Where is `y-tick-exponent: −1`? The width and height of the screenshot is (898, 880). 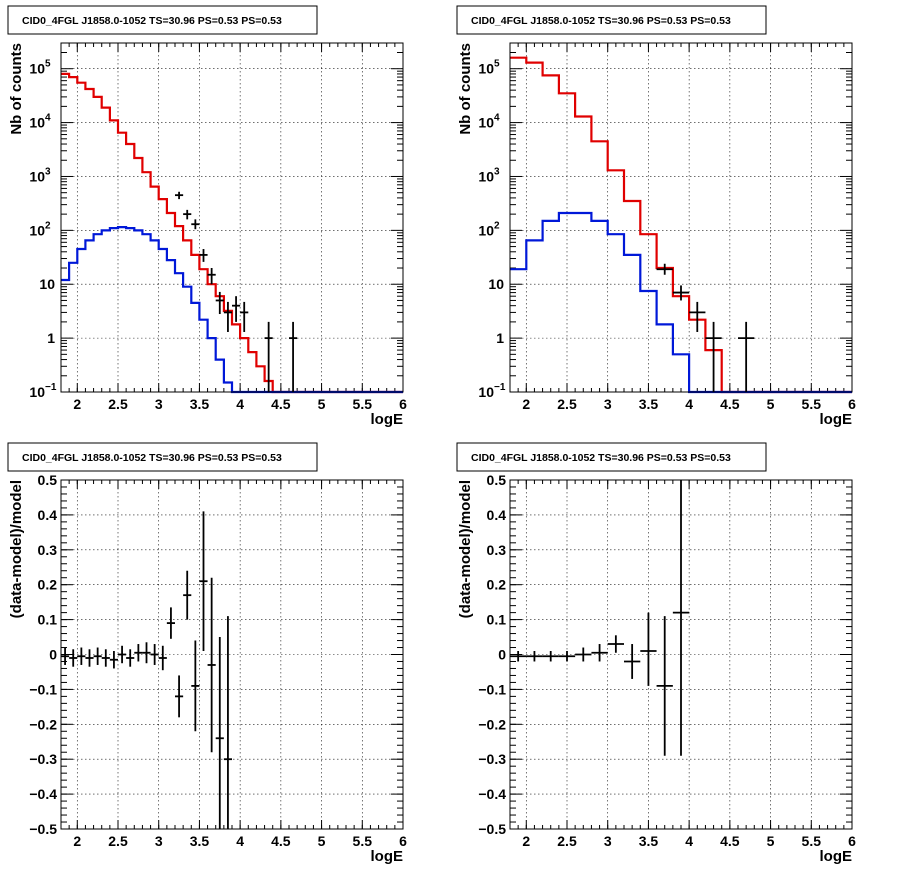
y-tick-exponent: −1 is located at coordinates (500, 387).